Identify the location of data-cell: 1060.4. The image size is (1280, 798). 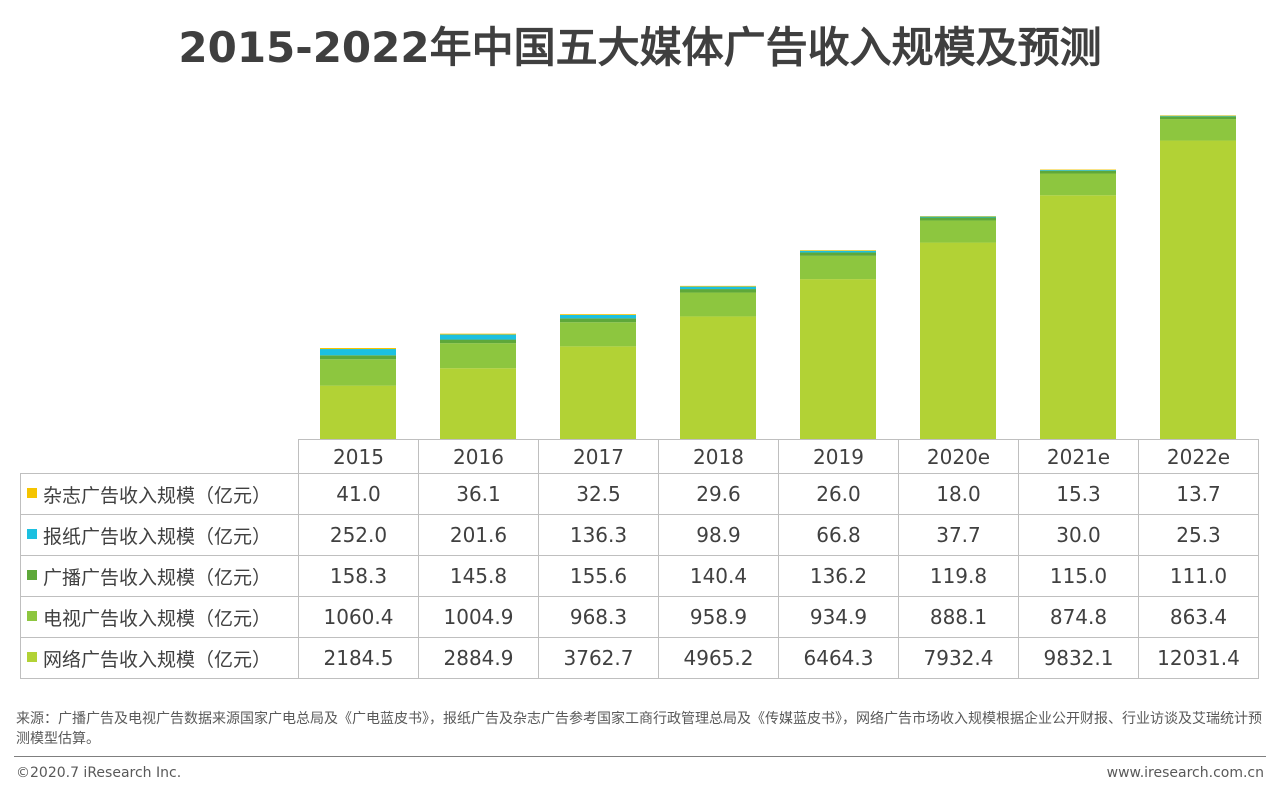
(358, 617).